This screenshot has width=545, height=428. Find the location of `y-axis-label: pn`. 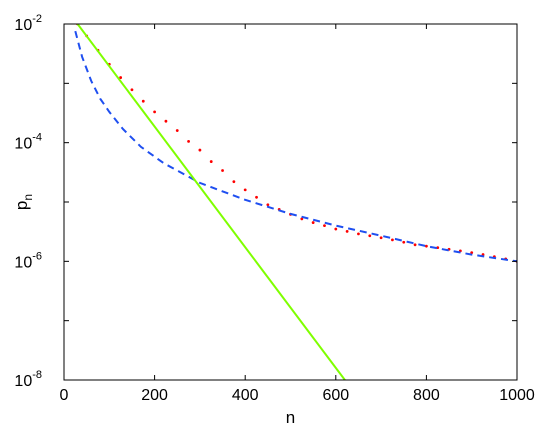

y-axis-label: pn is located at coordinates (23, 202).